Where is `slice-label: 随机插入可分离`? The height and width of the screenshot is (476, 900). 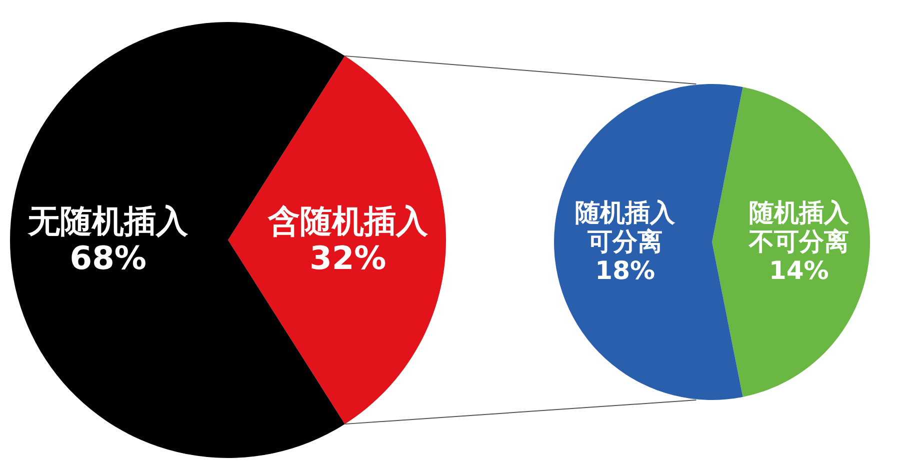 slice-label: 随机插入可分离 is located at coordinates (625, 227).